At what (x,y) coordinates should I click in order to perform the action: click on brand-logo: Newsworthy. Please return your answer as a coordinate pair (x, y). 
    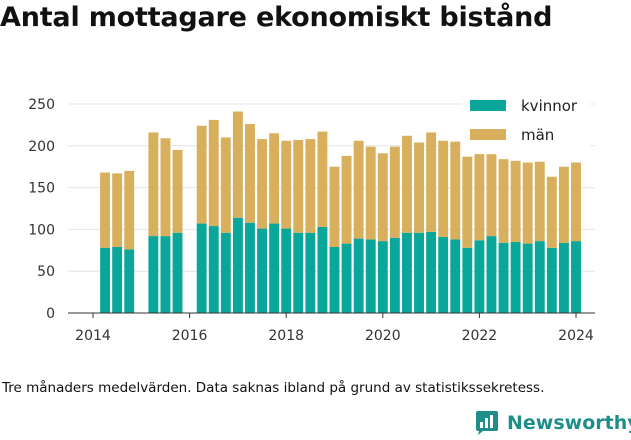
    Looking at the image, I should click on (552, 423).